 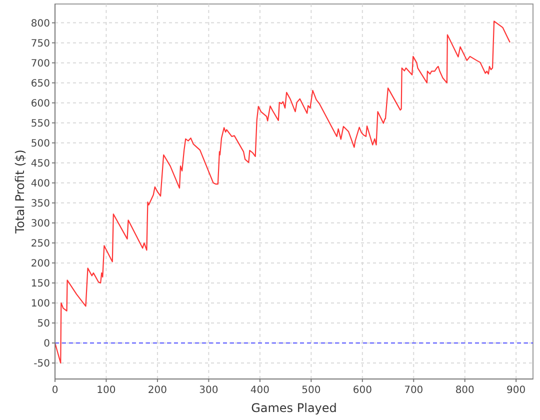 I want to click on x-tick-label: 400, so click(x=260, y=390).